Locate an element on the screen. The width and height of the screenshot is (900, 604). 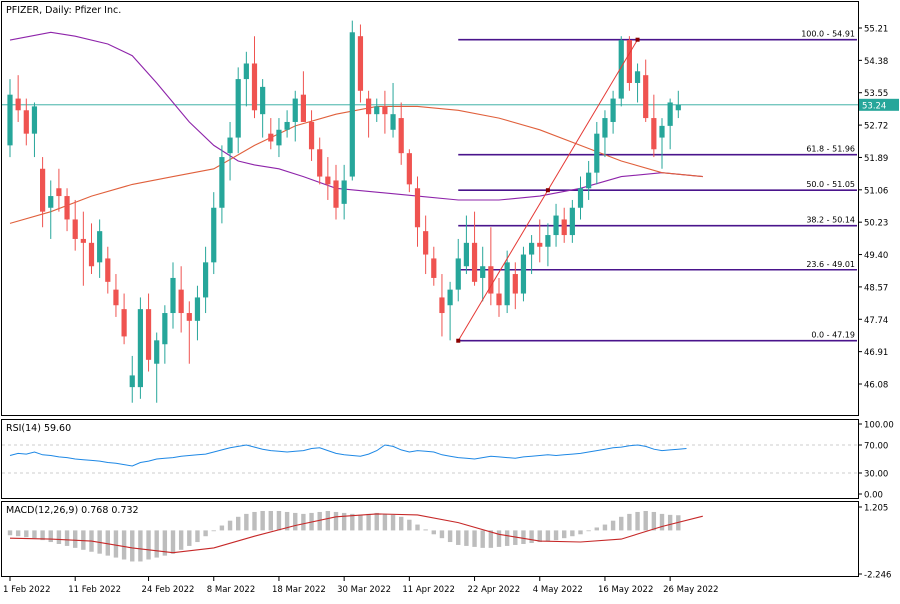
x-tick-label: 30 Mar 2022 is located at coordinates (364, 590).